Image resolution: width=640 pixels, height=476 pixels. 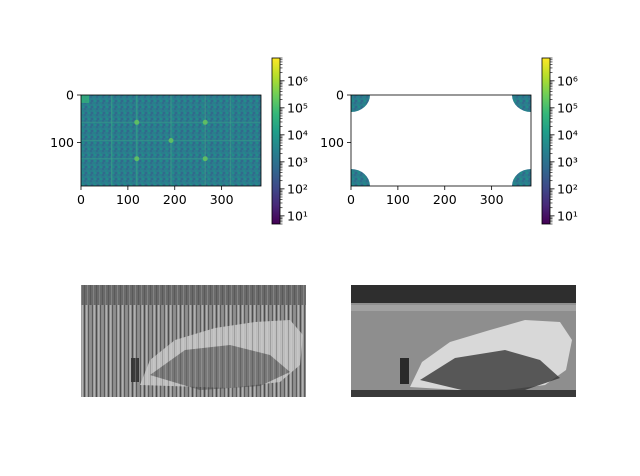 I want to click on reconstructed-sky, so click(x=463, y=295).